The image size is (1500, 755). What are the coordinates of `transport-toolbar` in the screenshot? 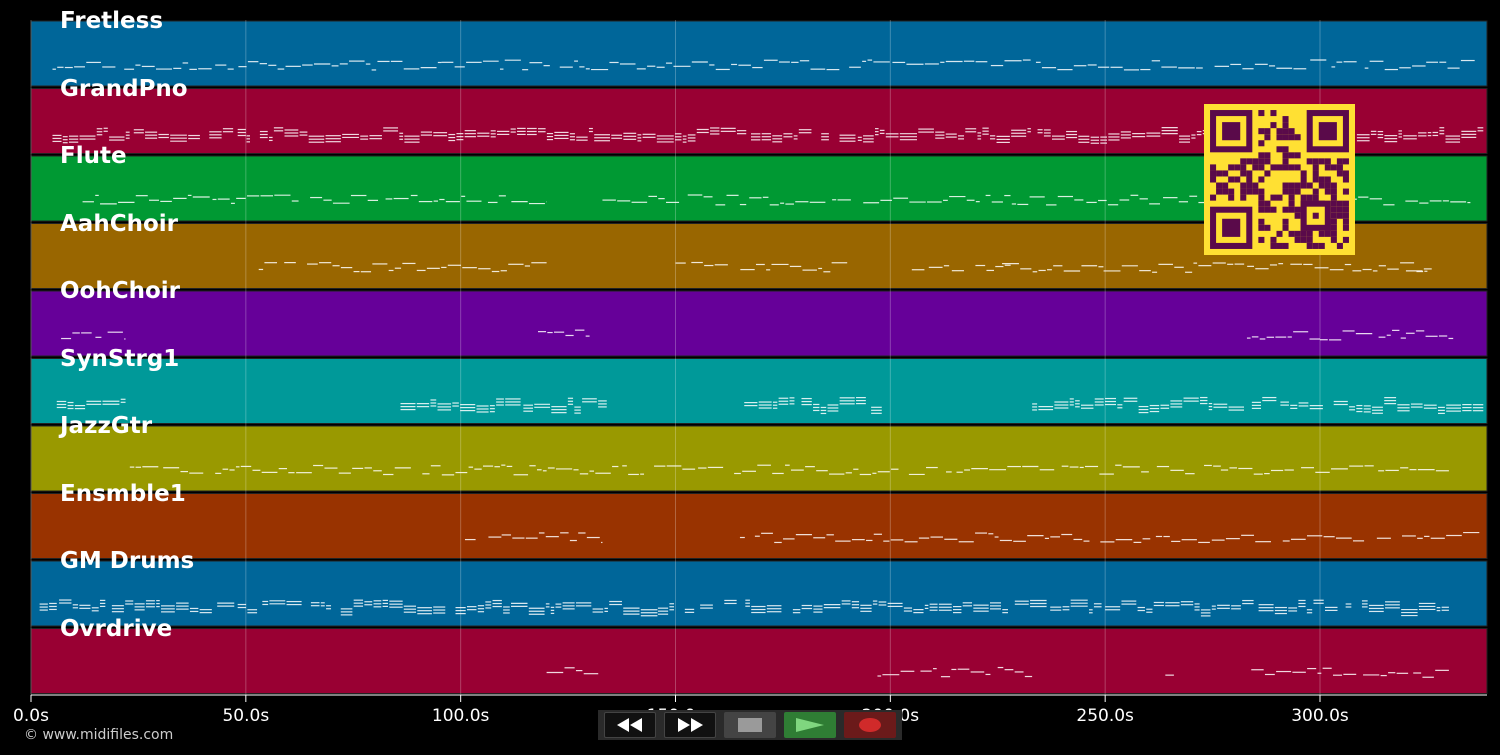 It's located at (750, 725).